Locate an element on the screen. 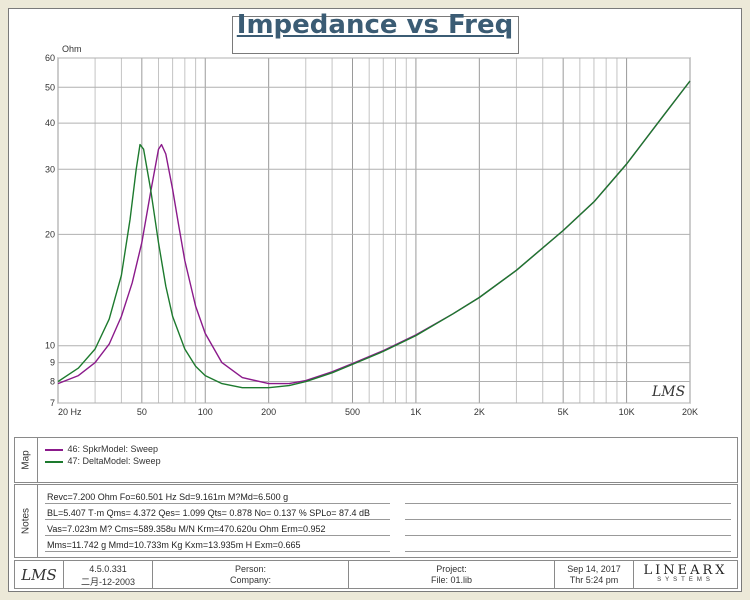  linearx-sub: SYSTEMS is located at coordinates (685, 580).